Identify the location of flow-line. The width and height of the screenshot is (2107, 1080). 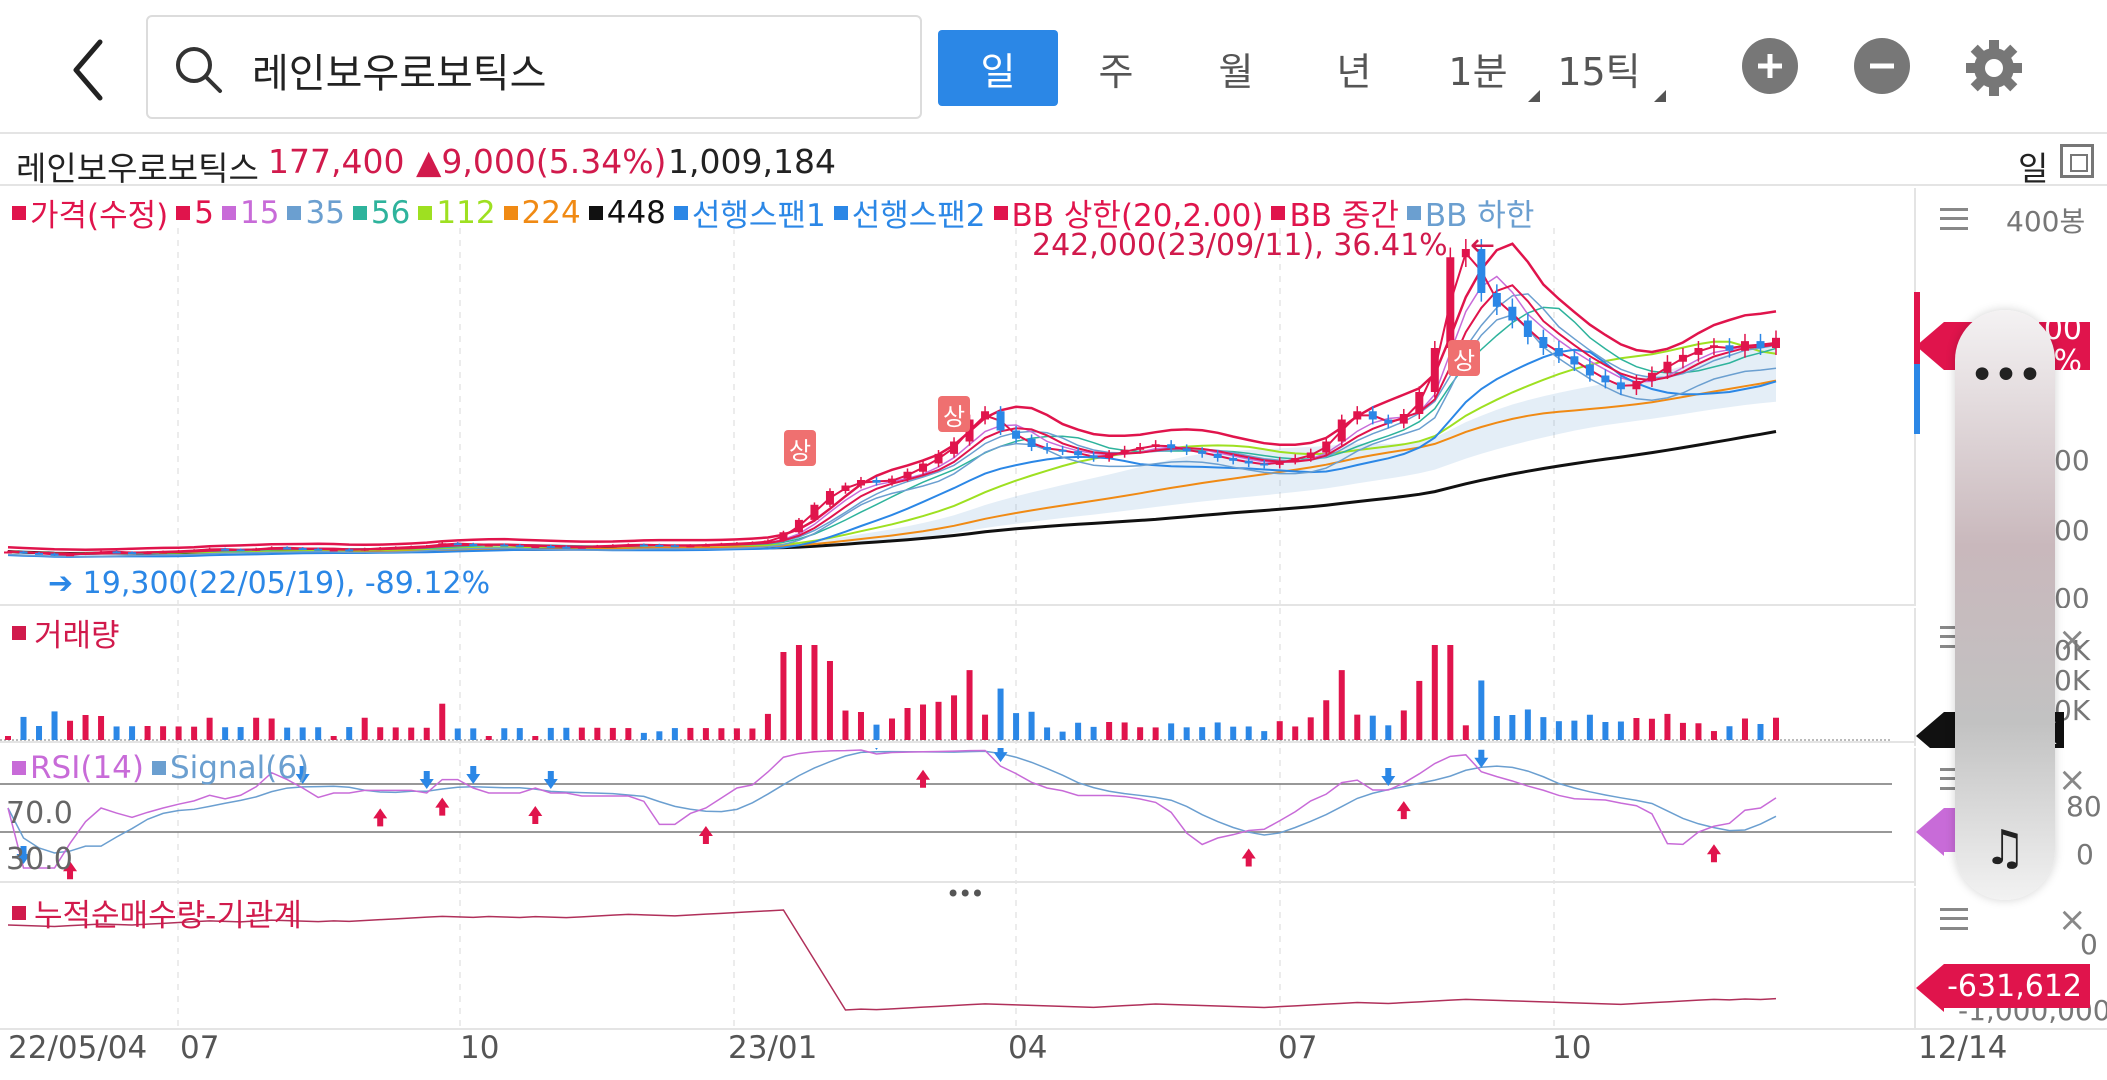
(892, 960).